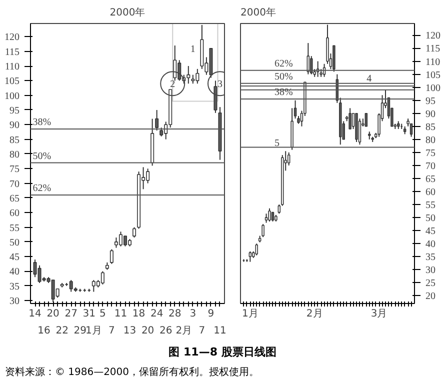  What do you see at coordinates (369, 78) in the screenshot?
I see `annotation: 4` at bounding box center [369, 78].